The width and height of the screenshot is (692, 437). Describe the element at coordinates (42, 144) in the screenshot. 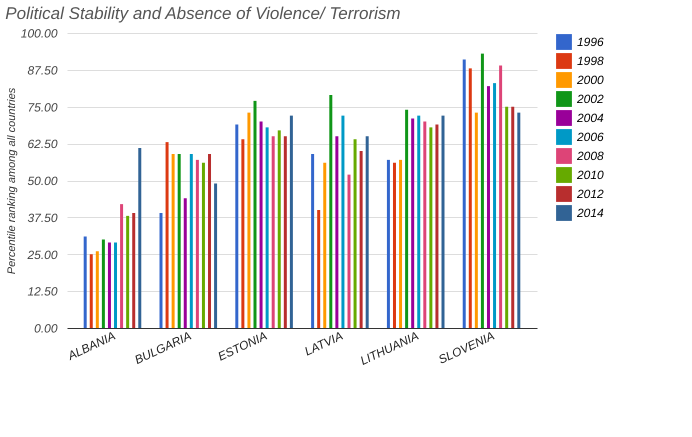

I see `y-tick-label: 62.50` at that location.